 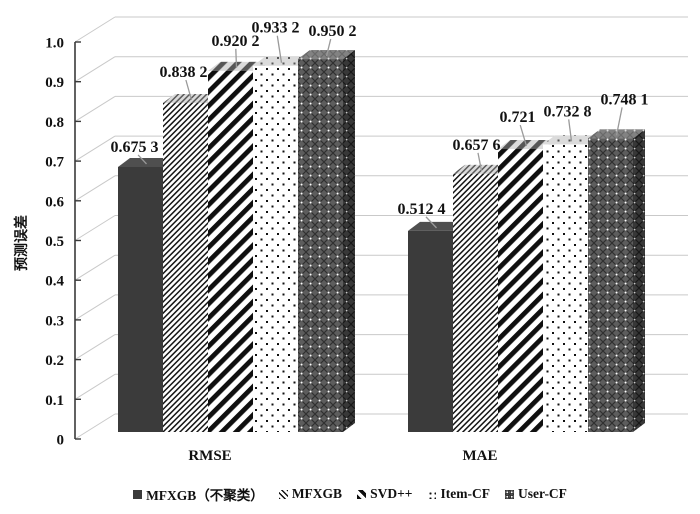 What do you see at coordinates (185, 267) in the screenshot?
I see `bar-rmse-series1` at bounding box center [185, 267].